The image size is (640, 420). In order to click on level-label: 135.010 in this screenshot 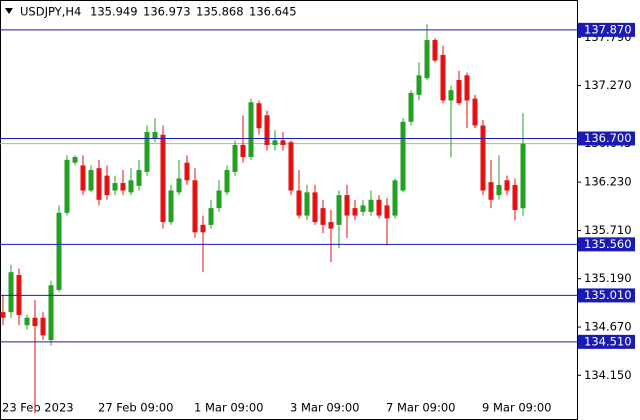, I will do `click(608, 295)`.